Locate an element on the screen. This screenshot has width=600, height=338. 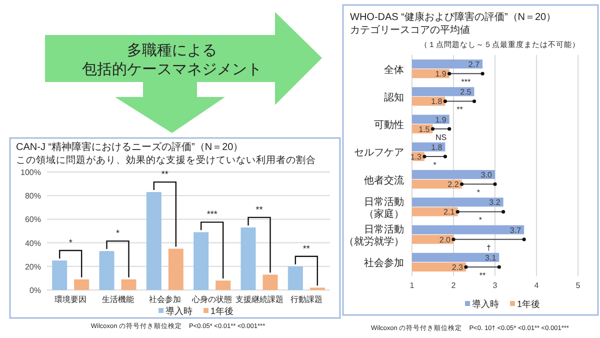
y-tick-label: 20% is located at coordinates (32, 267).